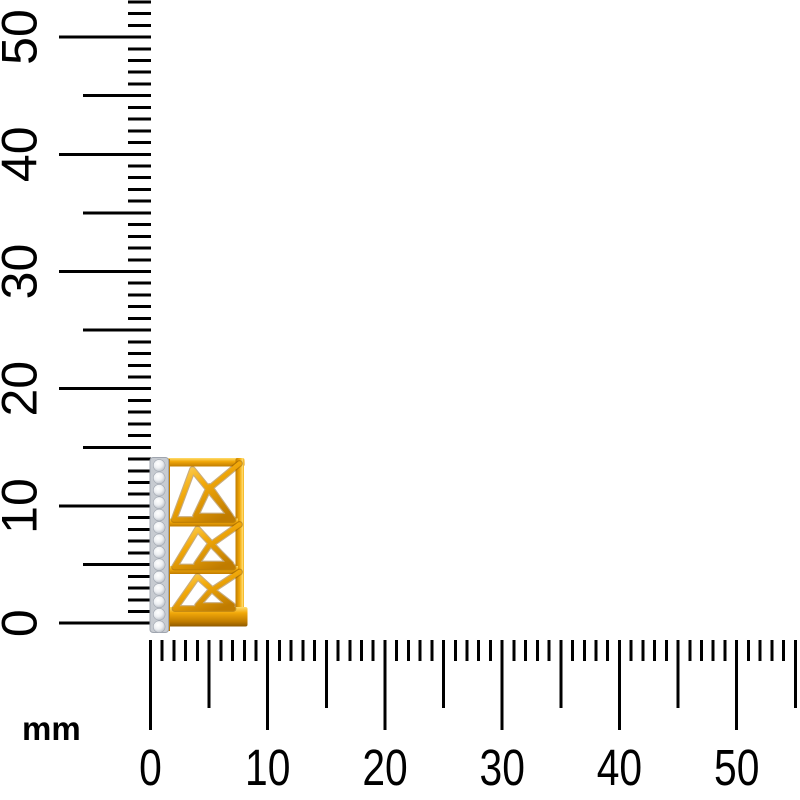  Describe the element at coordinates (206, 536) in the screenshot. I see `triangle-motifs` at that location.